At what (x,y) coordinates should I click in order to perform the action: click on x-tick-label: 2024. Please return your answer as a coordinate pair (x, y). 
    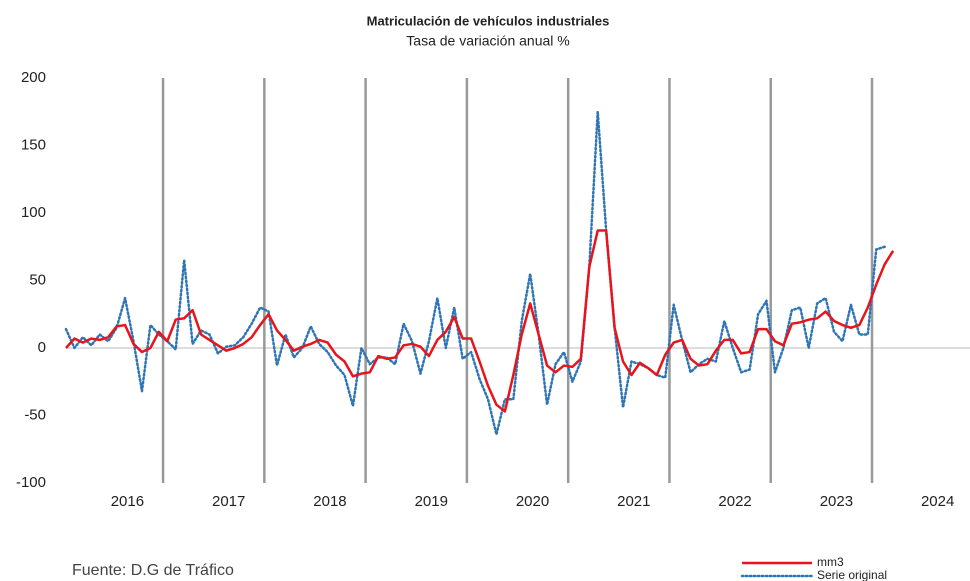
    Looking at the image, I should click on (937, 501).